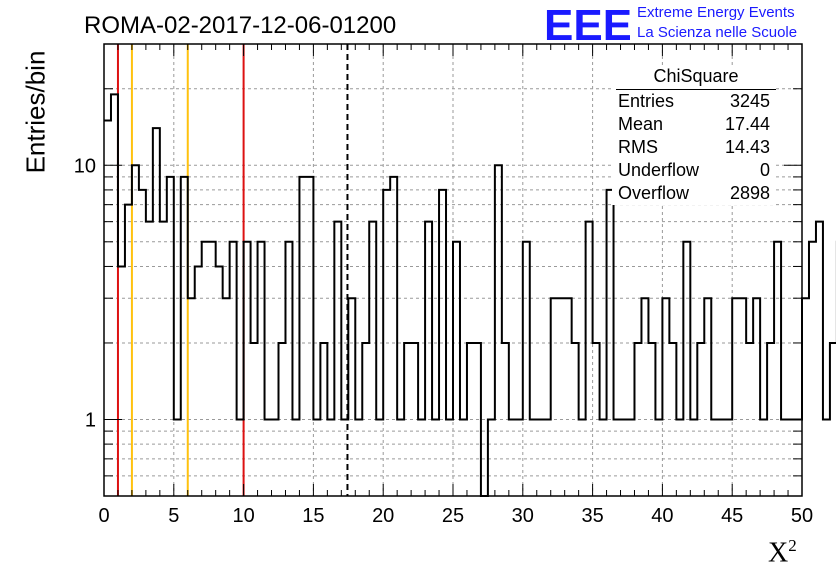  What do you see at coordinates (313, 516) in the screenshot?
I see `x-tick-label: 15` at bounding box center [313, 516].